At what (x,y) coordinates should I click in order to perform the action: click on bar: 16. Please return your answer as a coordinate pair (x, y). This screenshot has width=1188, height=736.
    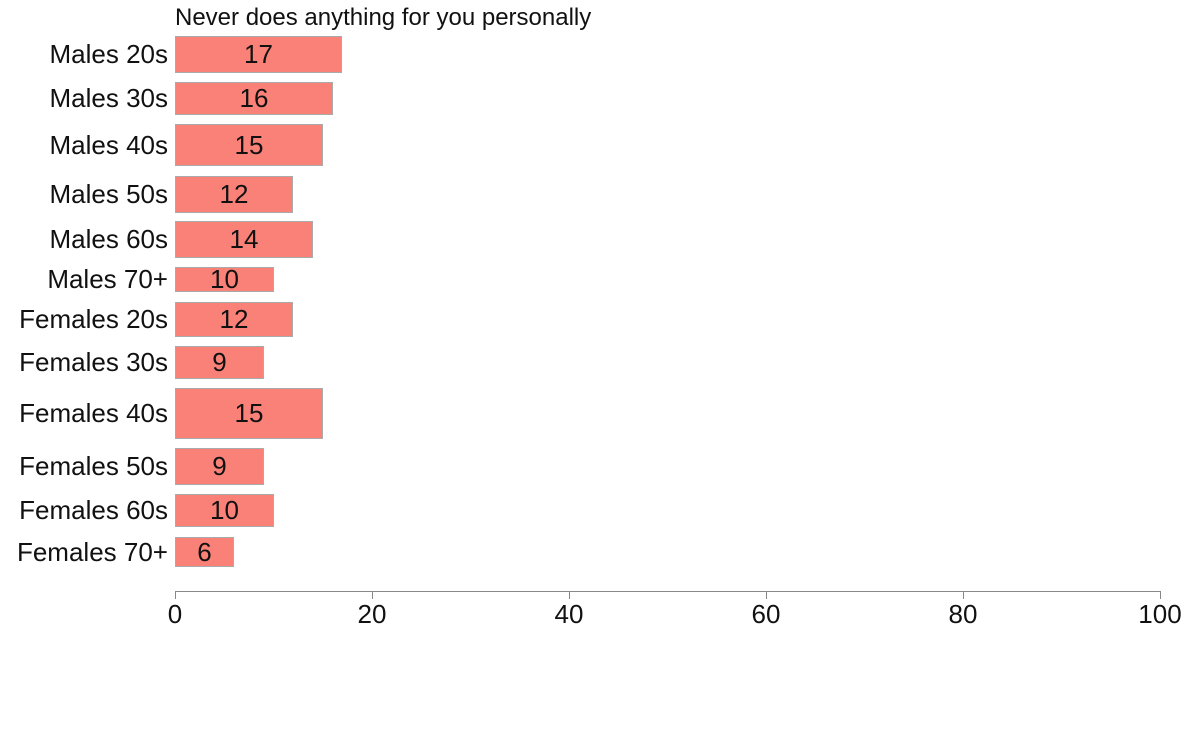
    Looking at the image, I should click on (254, 98).